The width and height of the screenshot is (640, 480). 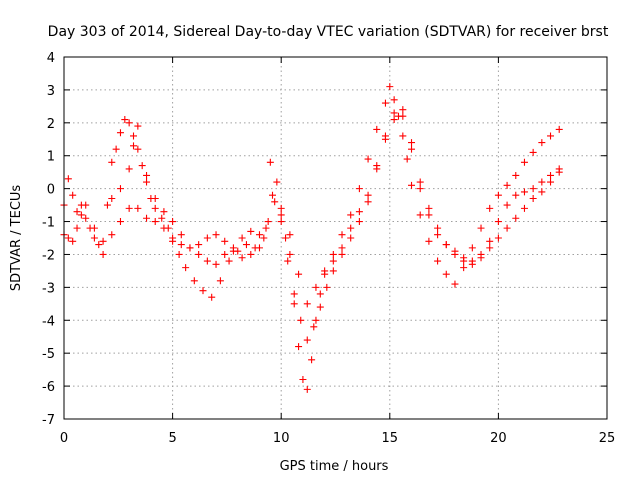 What do you see at coordinates (172, 438) in the screenshot?
I see `x-tick-label: 5` at bounding box center [172, 438].